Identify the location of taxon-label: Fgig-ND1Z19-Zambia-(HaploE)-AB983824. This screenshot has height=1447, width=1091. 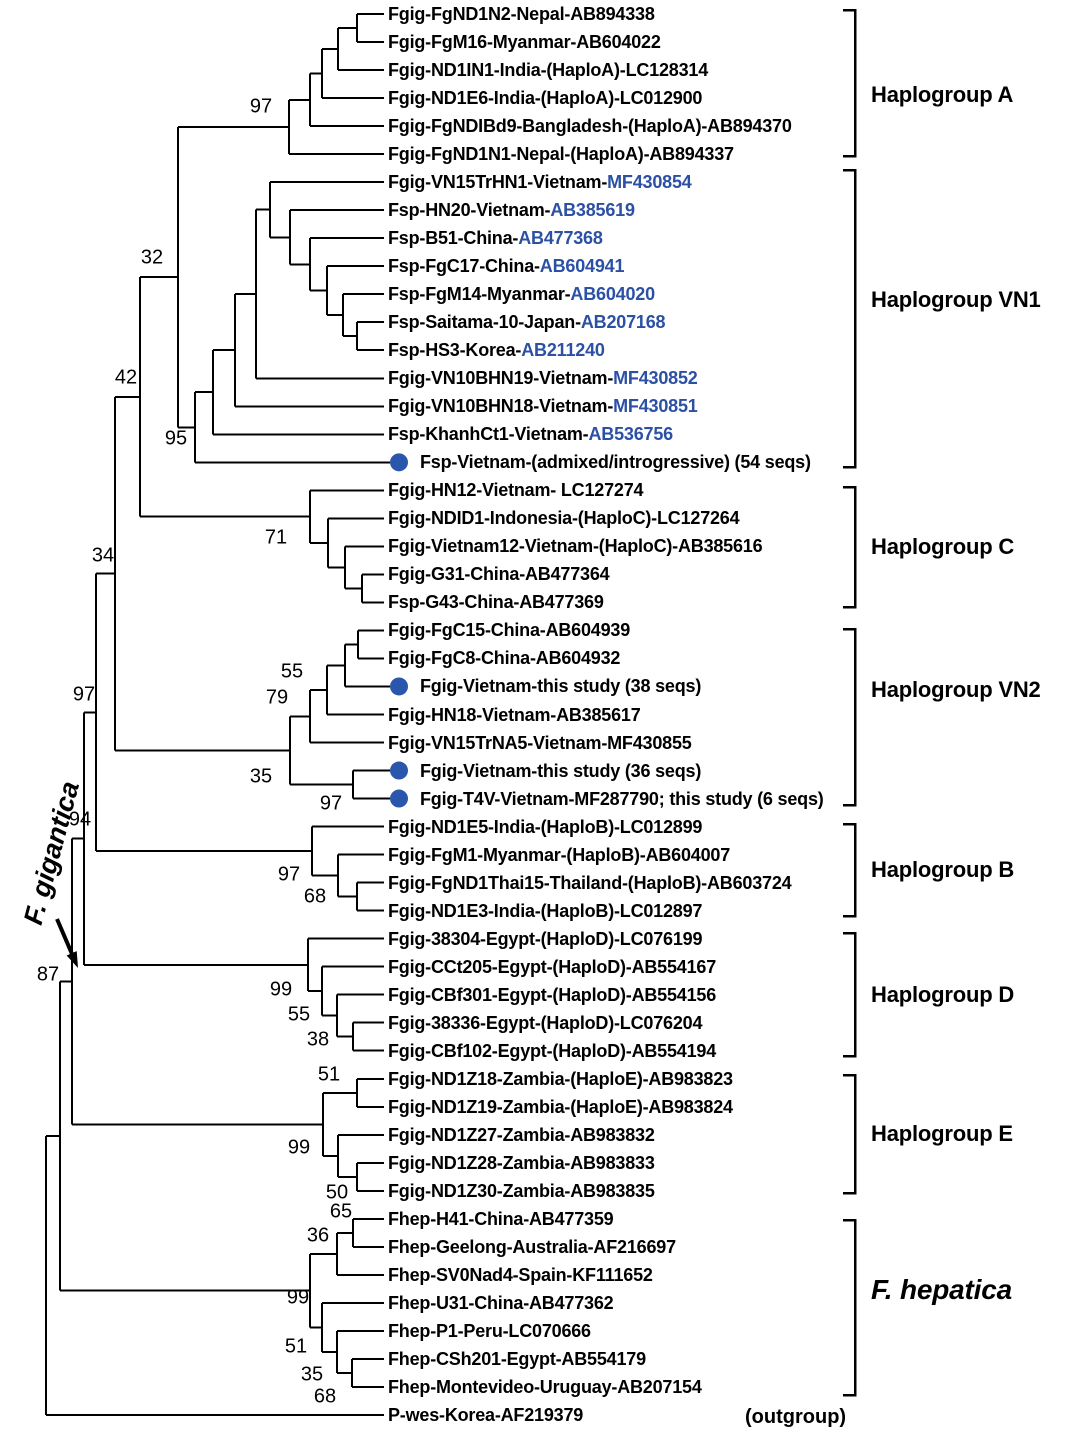
(560, 1107).